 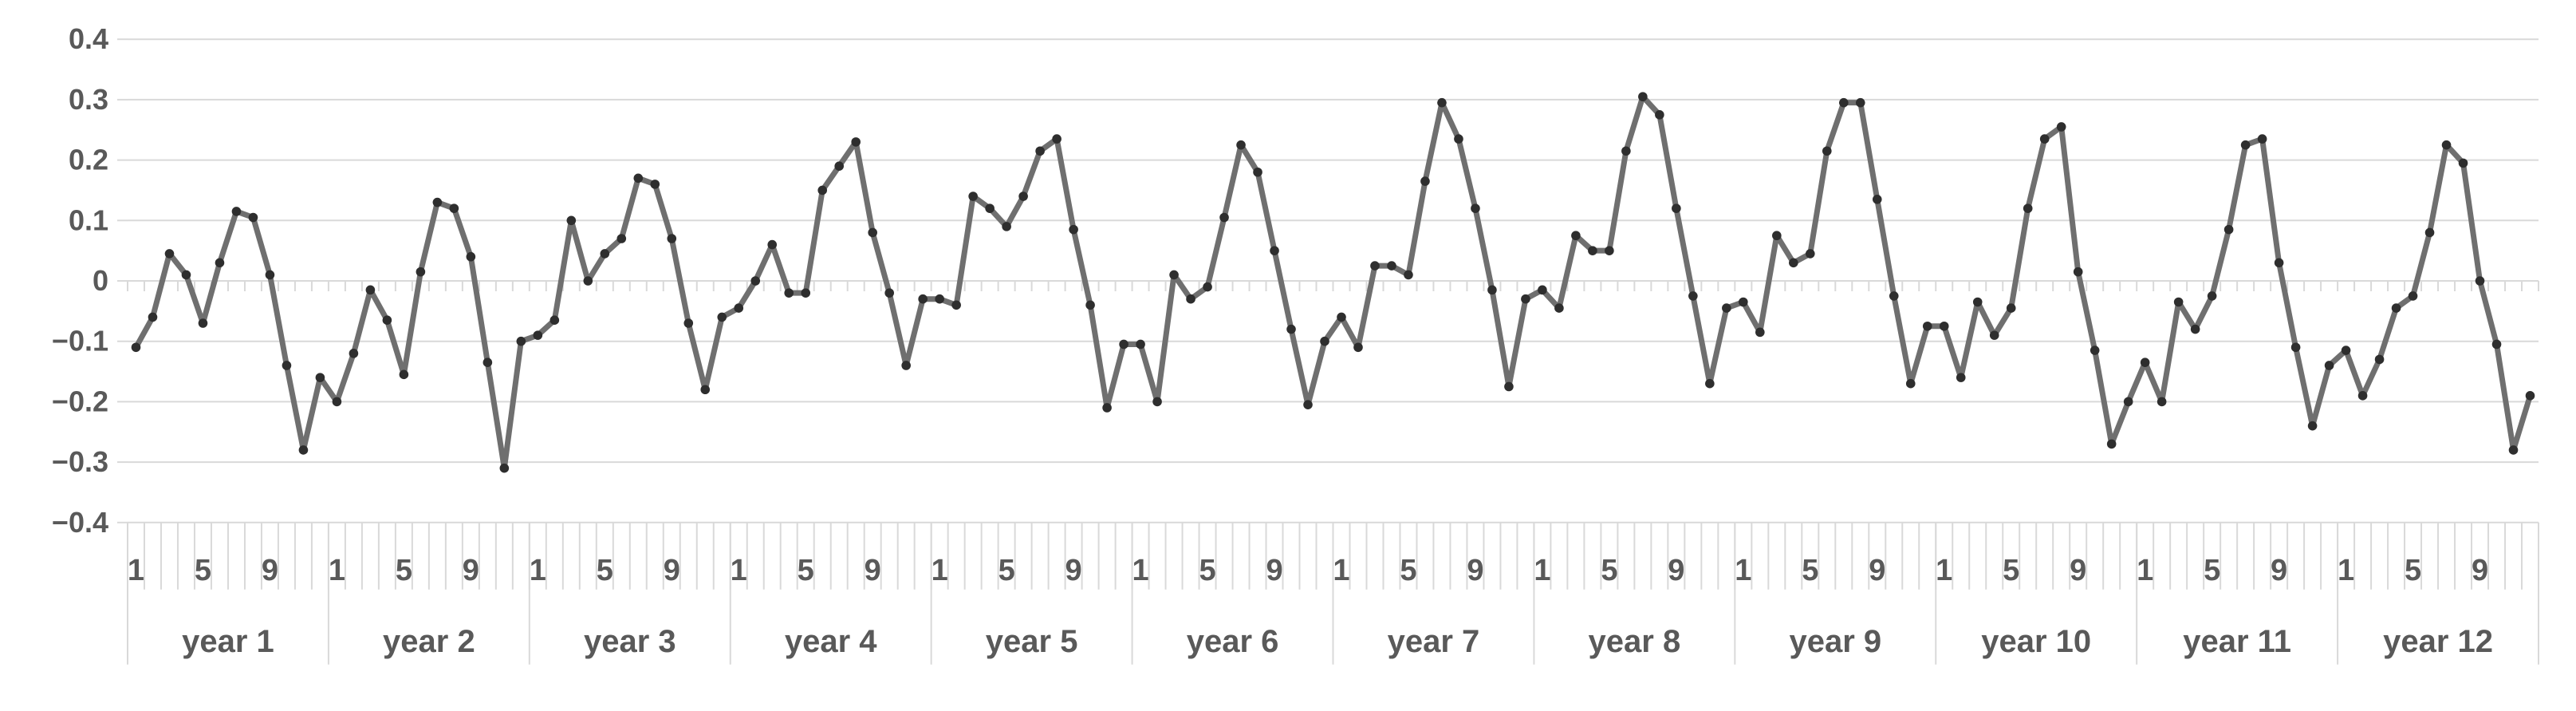 I want to click on y-axis-label: −0.2, so click(x=80, y=401).